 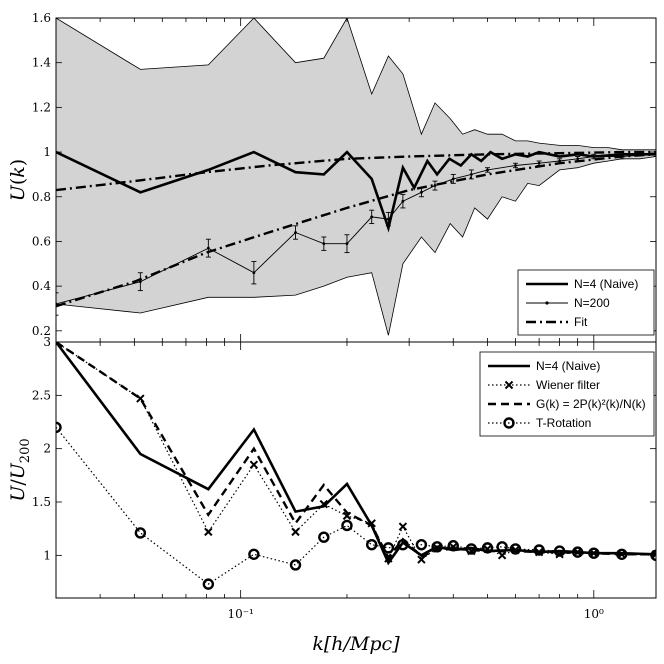 I want to click on top-series-n-4-naive-, so click(x=356, y=191).